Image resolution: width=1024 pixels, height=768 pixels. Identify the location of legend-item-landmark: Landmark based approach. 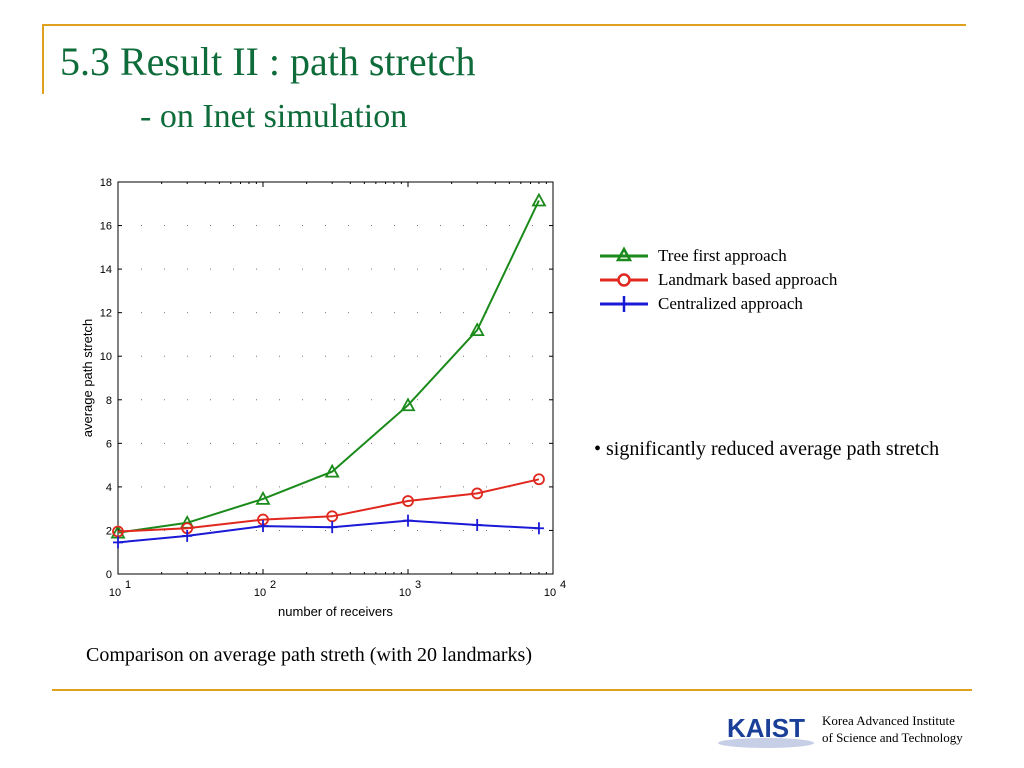
(717, 280).